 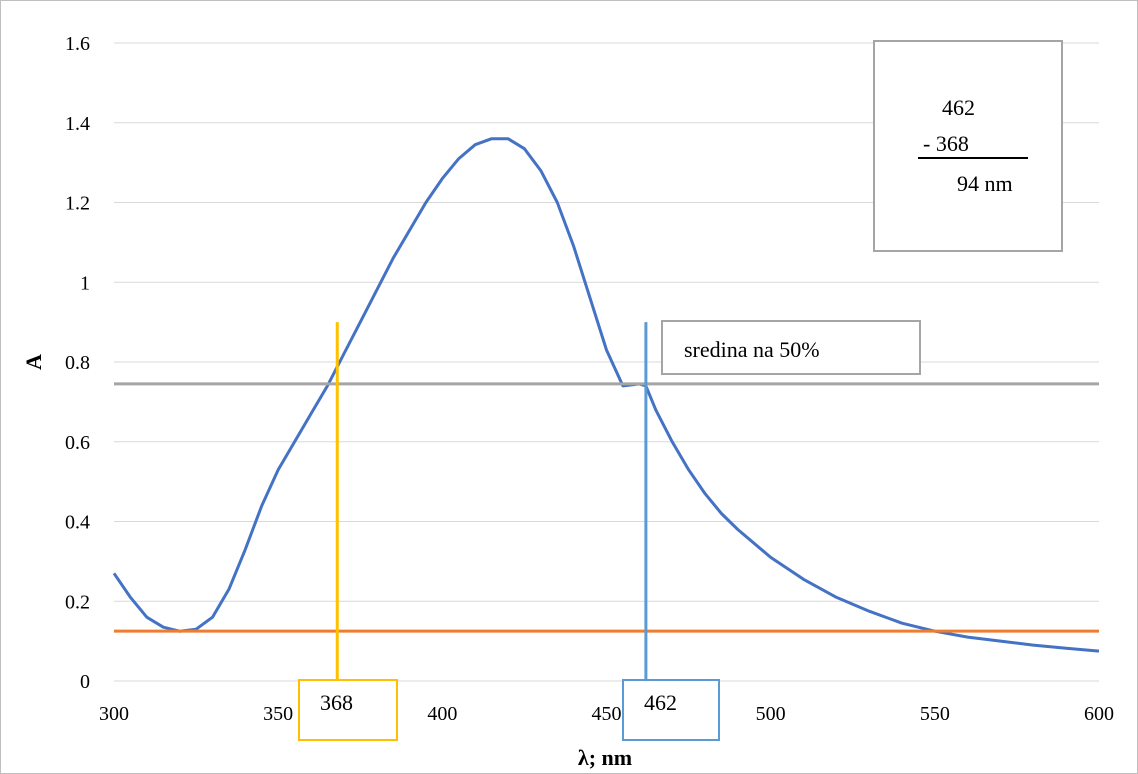 I want to click on right-marker-box, so click(x=671, y=710).